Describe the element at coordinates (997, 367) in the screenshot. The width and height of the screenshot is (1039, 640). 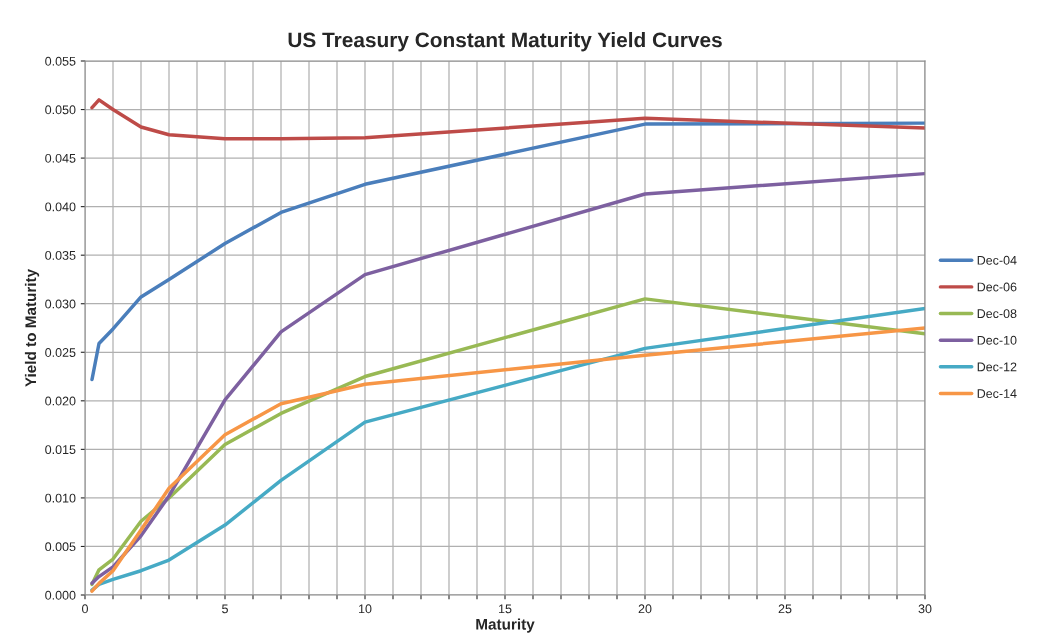
I see `legend-label: Dec-12` at that location.